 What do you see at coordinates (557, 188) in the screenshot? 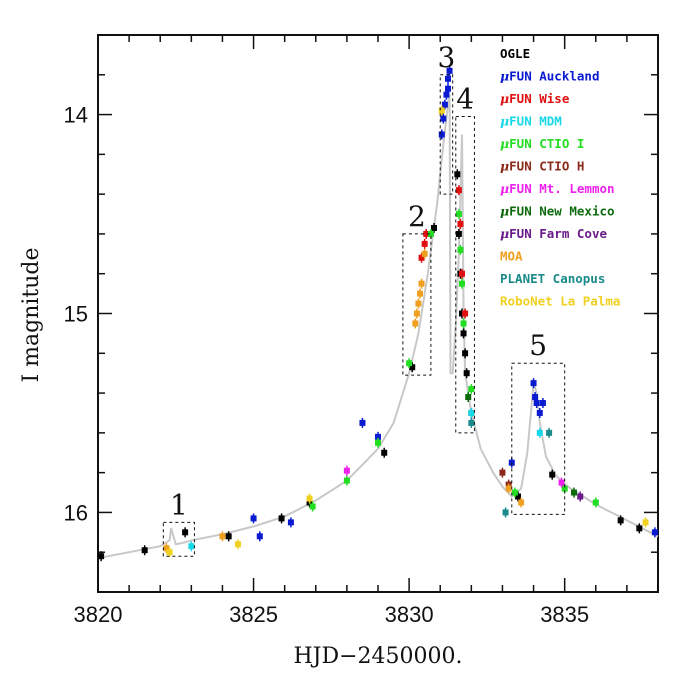
I see `legend-entry: μFUN Mt. Lemmon` at bounding box center [557, 188].